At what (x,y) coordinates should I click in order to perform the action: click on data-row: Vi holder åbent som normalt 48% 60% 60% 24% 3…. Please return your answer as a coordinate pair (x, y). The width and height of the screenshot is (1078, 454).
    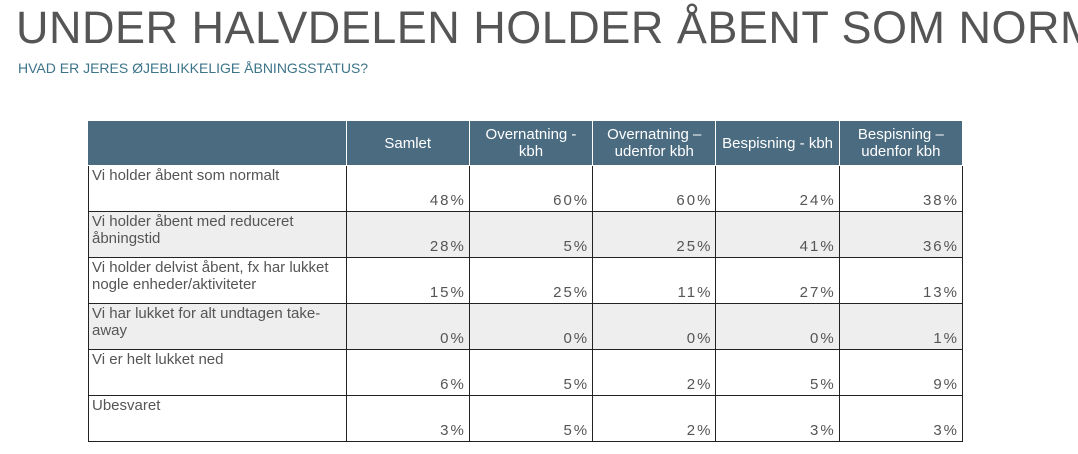
    Looking at the image, I should click on (526, 188).